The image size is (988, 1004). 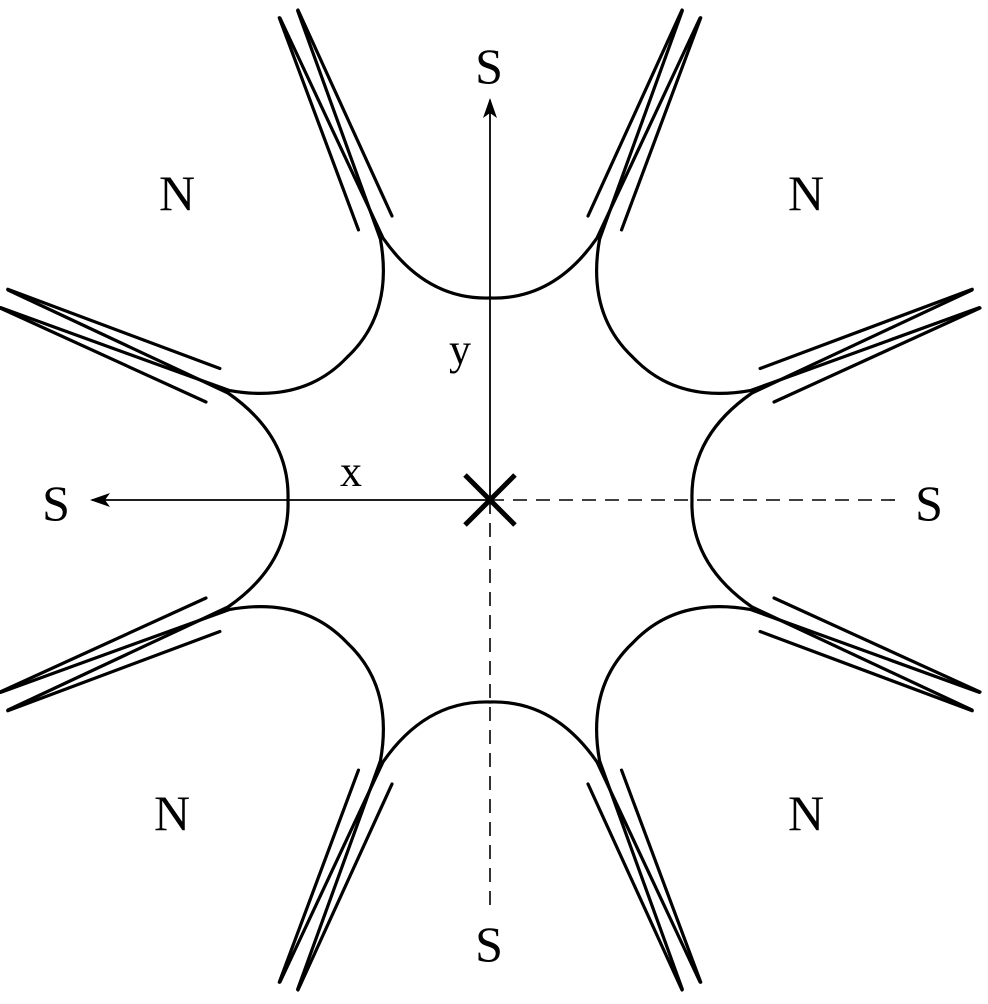 What do you see at coordinates (172, 813) in the screenshot?
I see `label-pole-bottom-left: N` at bounding box center [172, 813].